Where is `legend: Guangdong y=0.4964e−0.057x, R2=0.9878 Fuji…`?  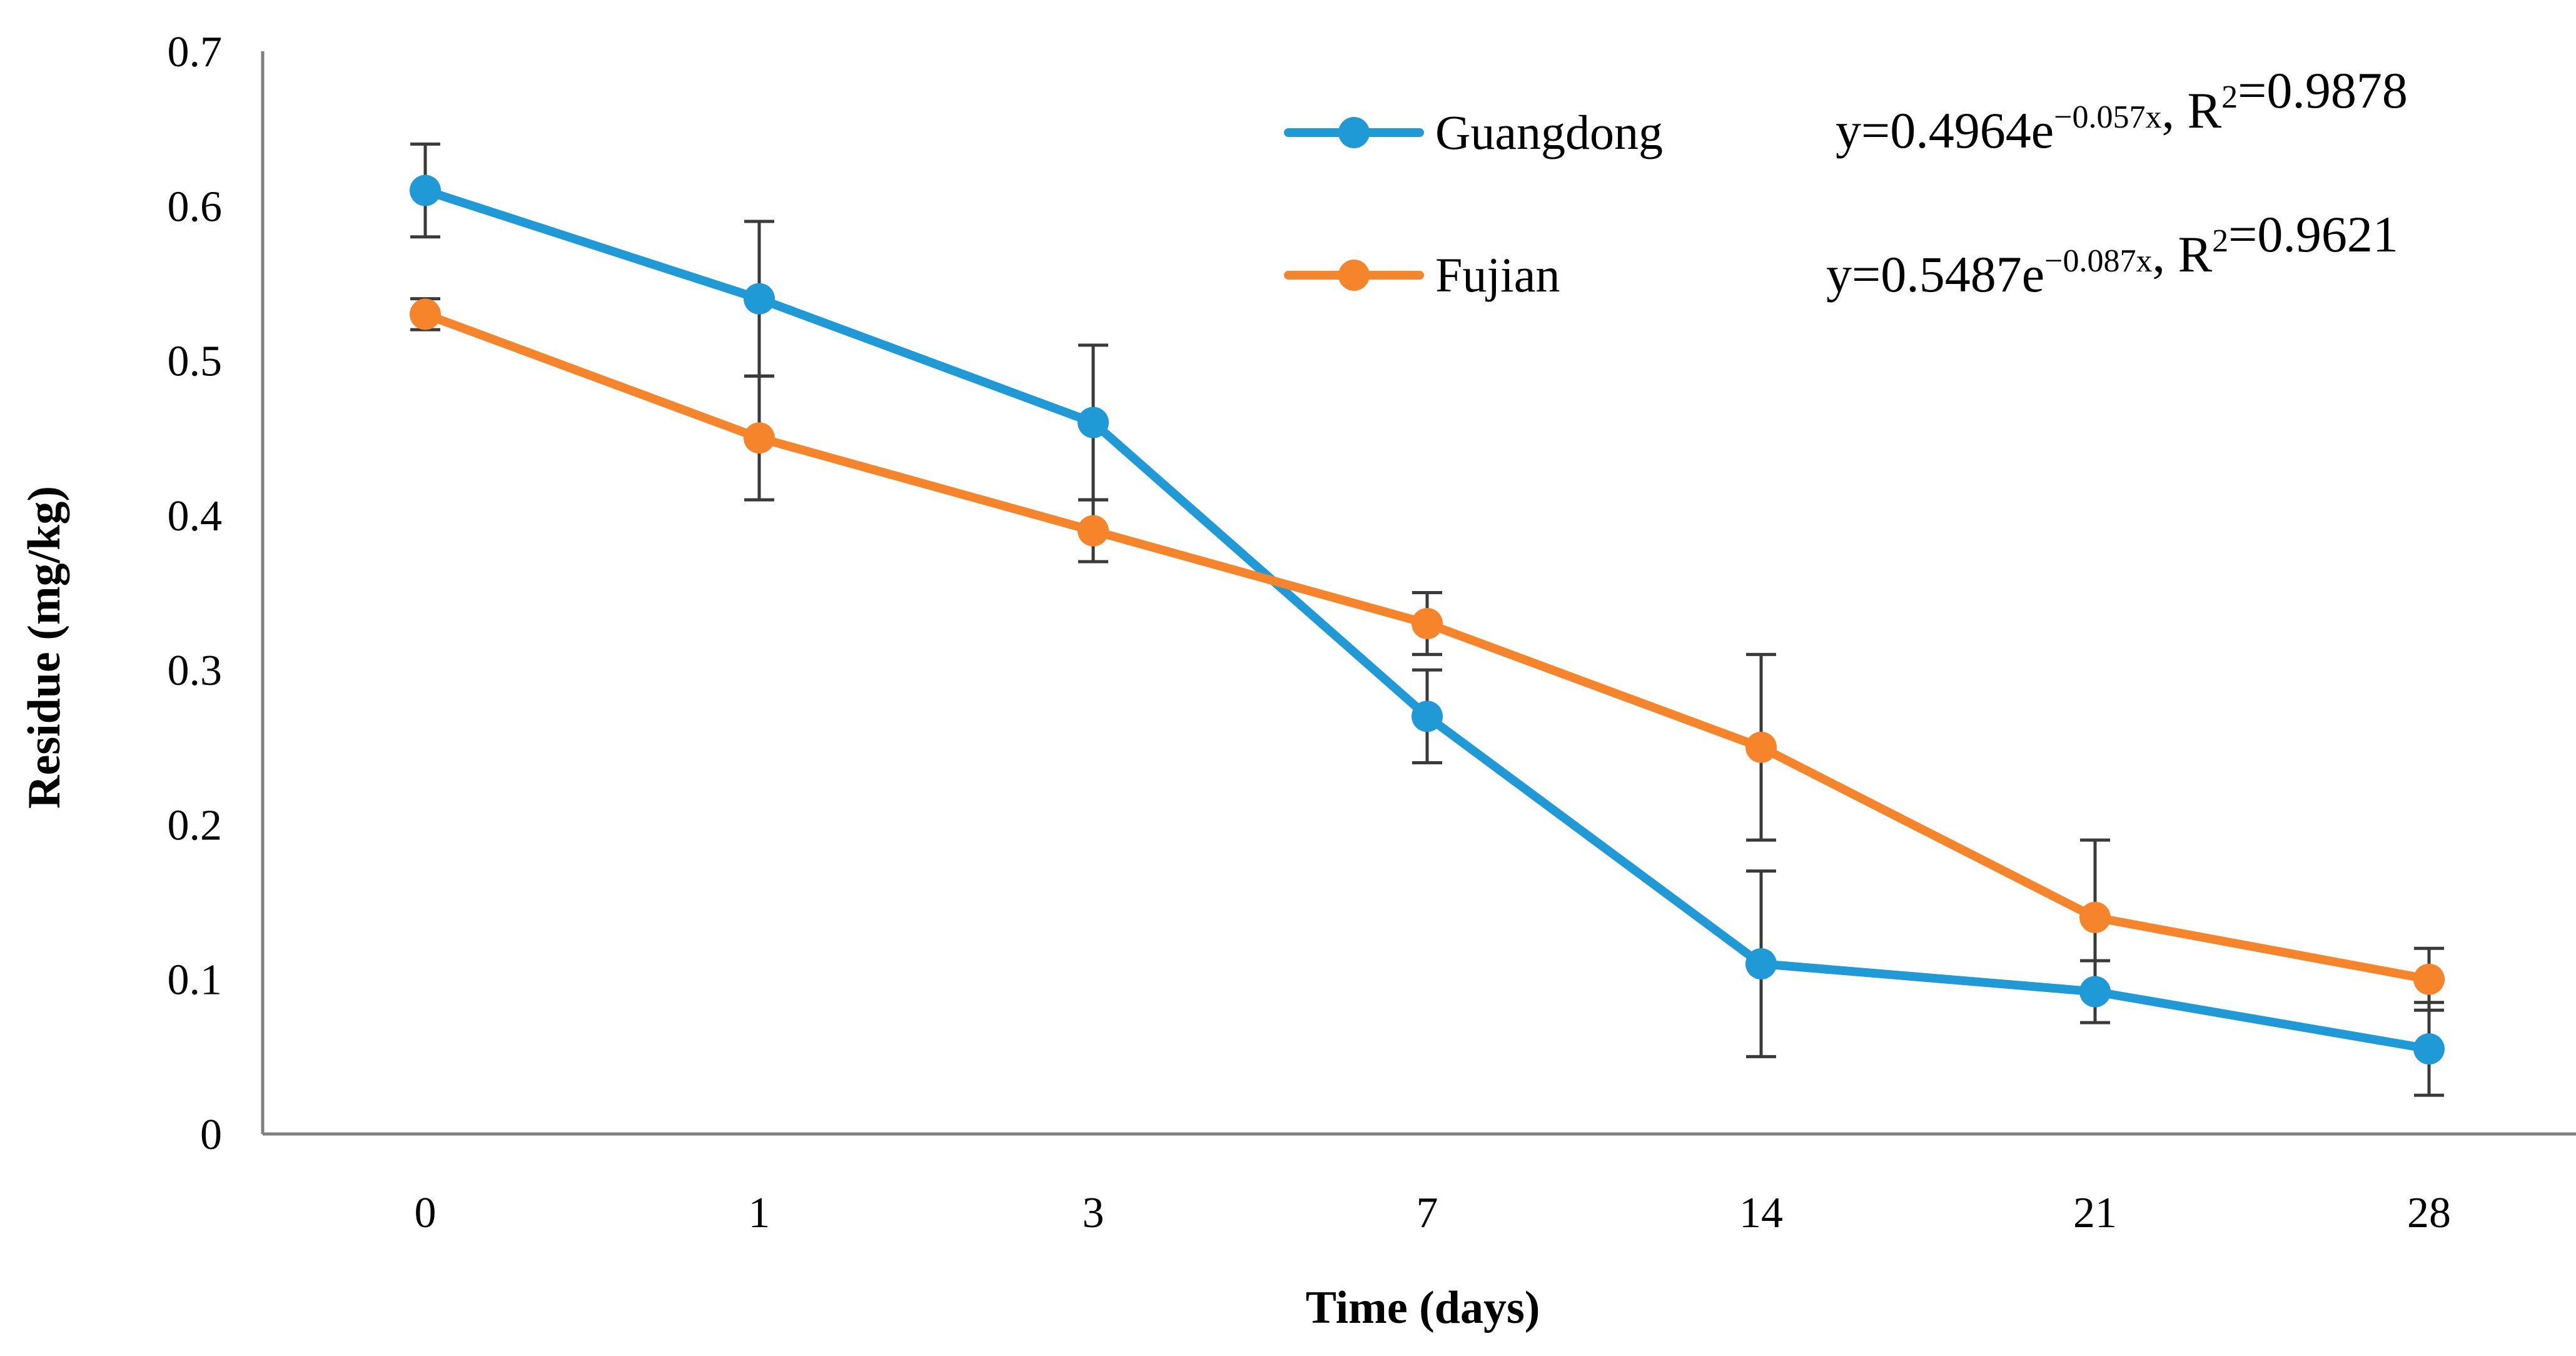
legend: Guangdong y=0.4964e−0.057x, R2=0.9878 Fuji… is located at coordinates (1846, 182).